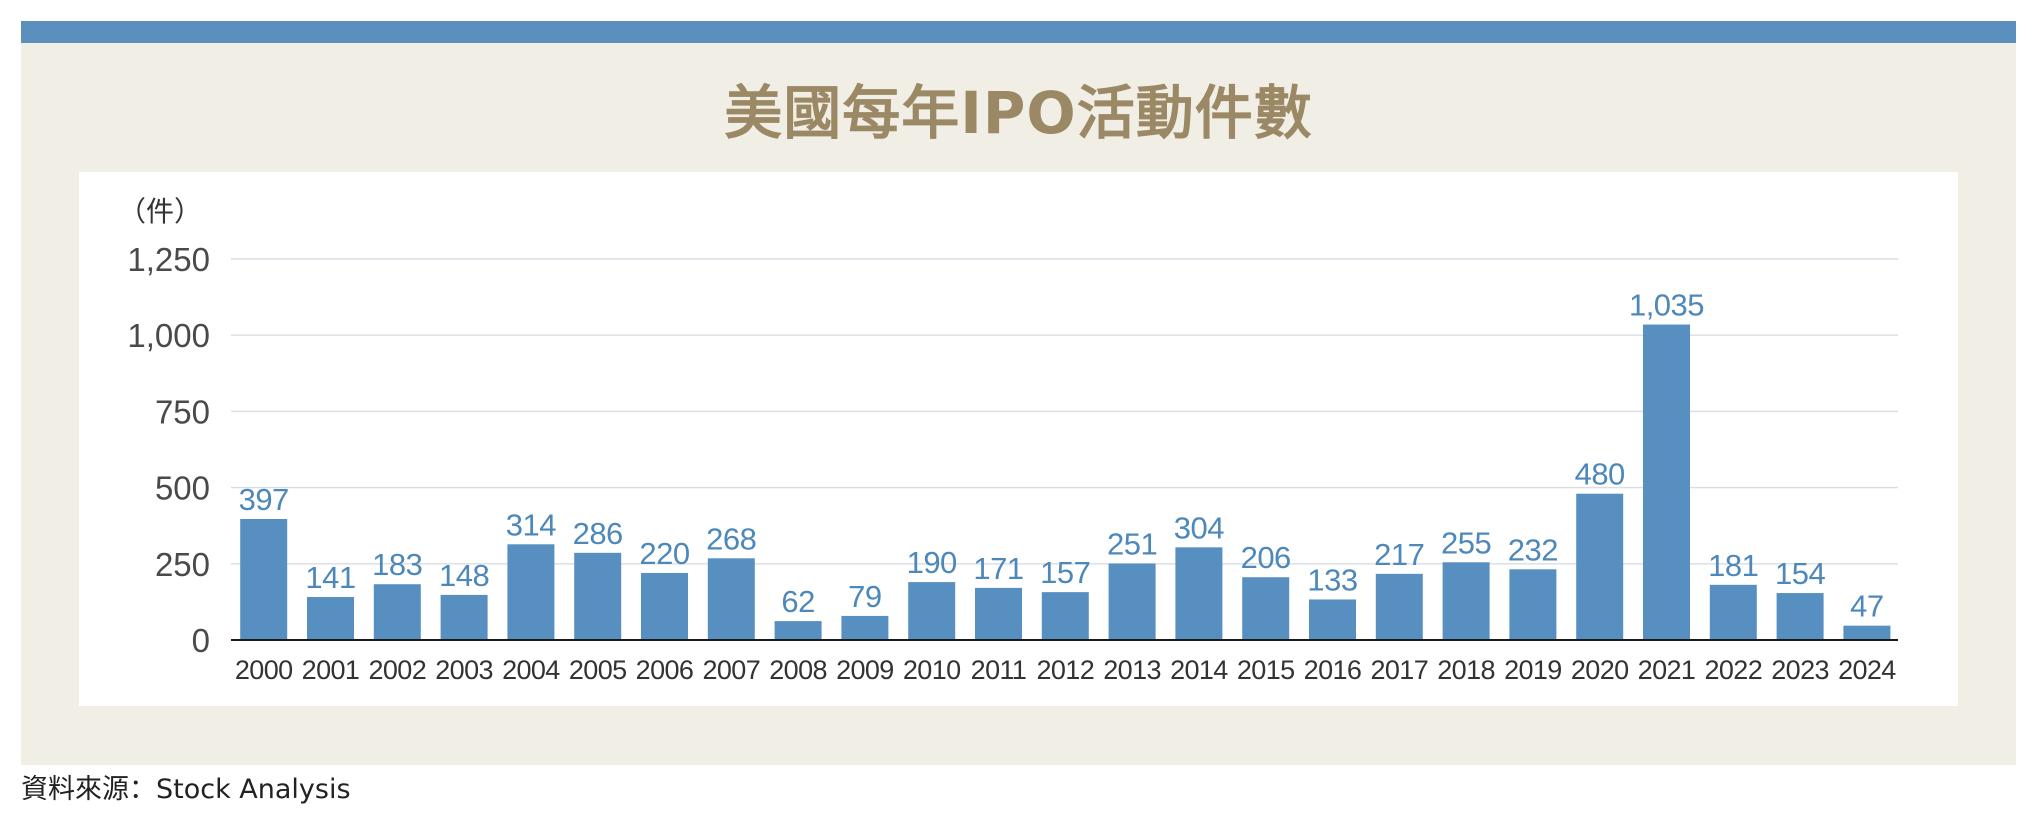  Describe the element at coordinates (160, 211) in the screenshot. I see `y-axis-unit-label: （件）` at that location.